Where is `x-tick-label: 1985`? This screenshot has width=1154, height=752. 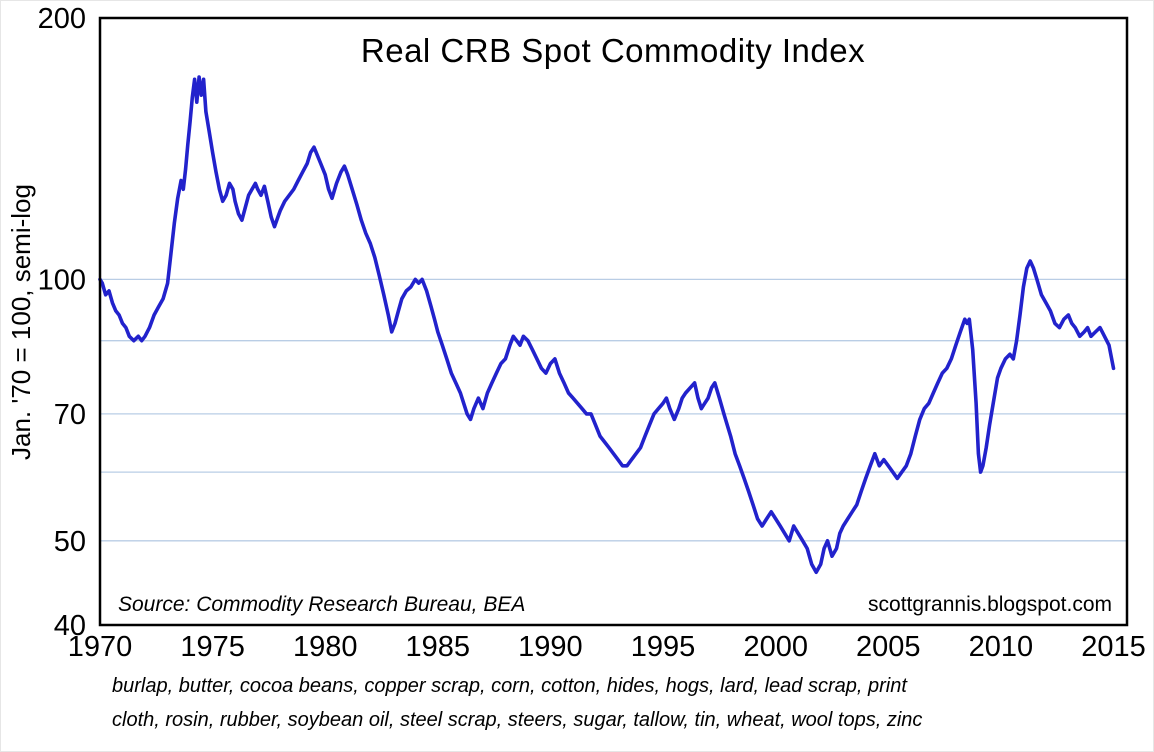 x-tick-label: 1985 is located at coordinates (438, 647).